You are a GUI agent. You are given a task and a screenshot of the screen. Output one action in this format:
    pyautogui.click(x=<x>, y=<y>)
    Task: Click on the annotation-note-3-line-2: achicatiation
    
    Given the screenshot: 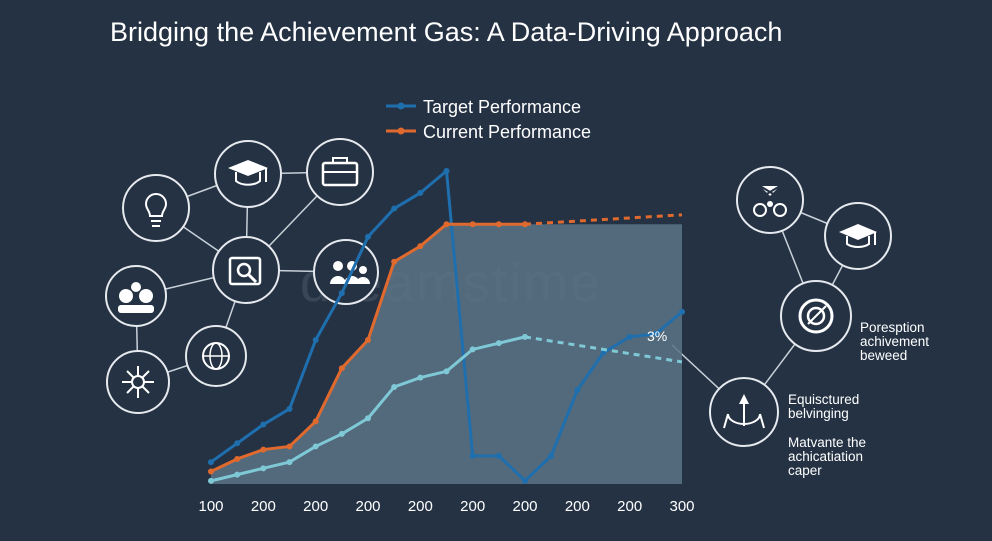 What is the action you would take?
    pyautogui.click(x=826, y=456)
    